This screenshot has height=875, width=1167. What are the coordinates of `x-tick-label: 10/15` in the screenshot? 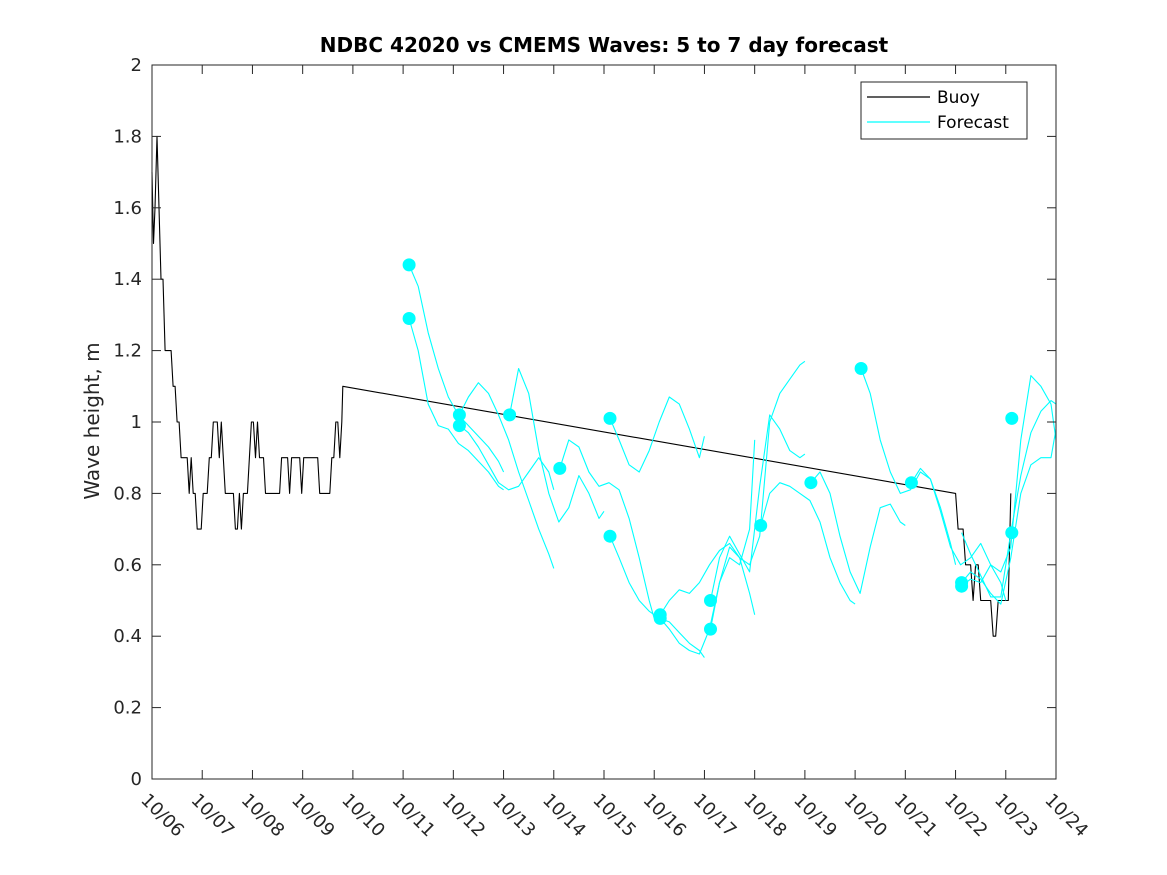 It's located at (614, 816).